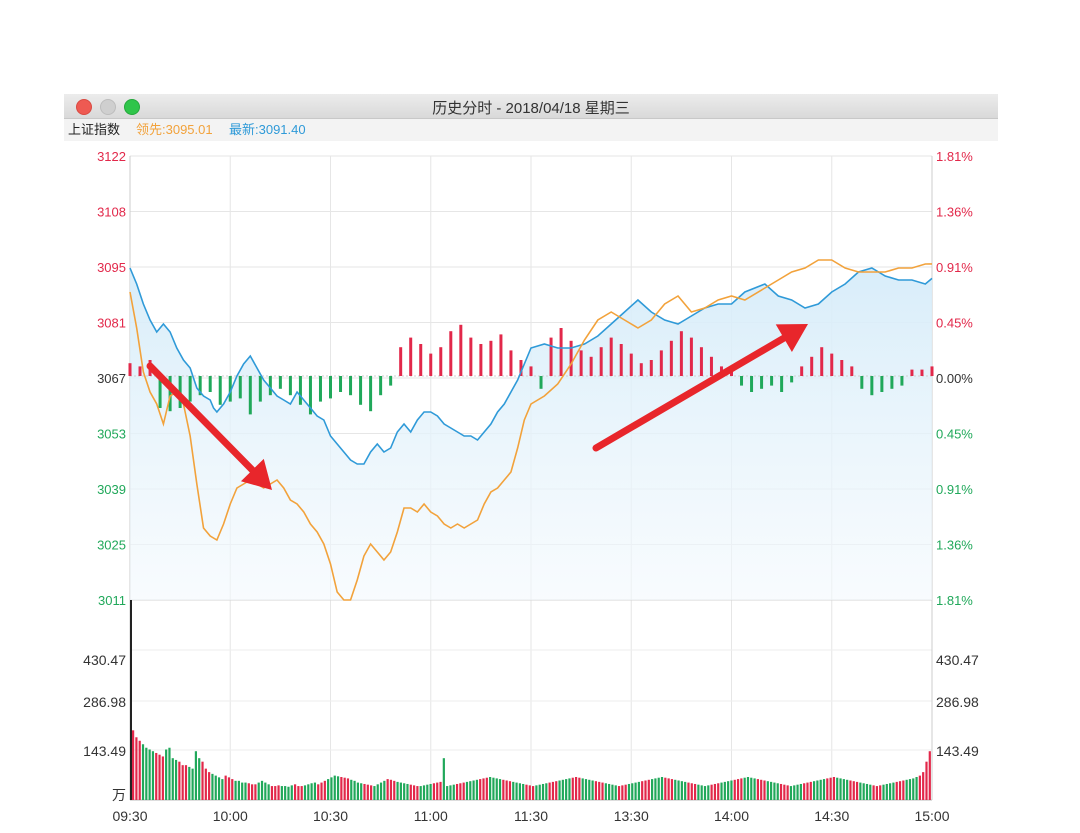 The width and height of the screenshot is (1080, 833). Describe the element at coordinates (954, 267) in the screenshot. I see `y-right-tick: 0.91%` at that location.